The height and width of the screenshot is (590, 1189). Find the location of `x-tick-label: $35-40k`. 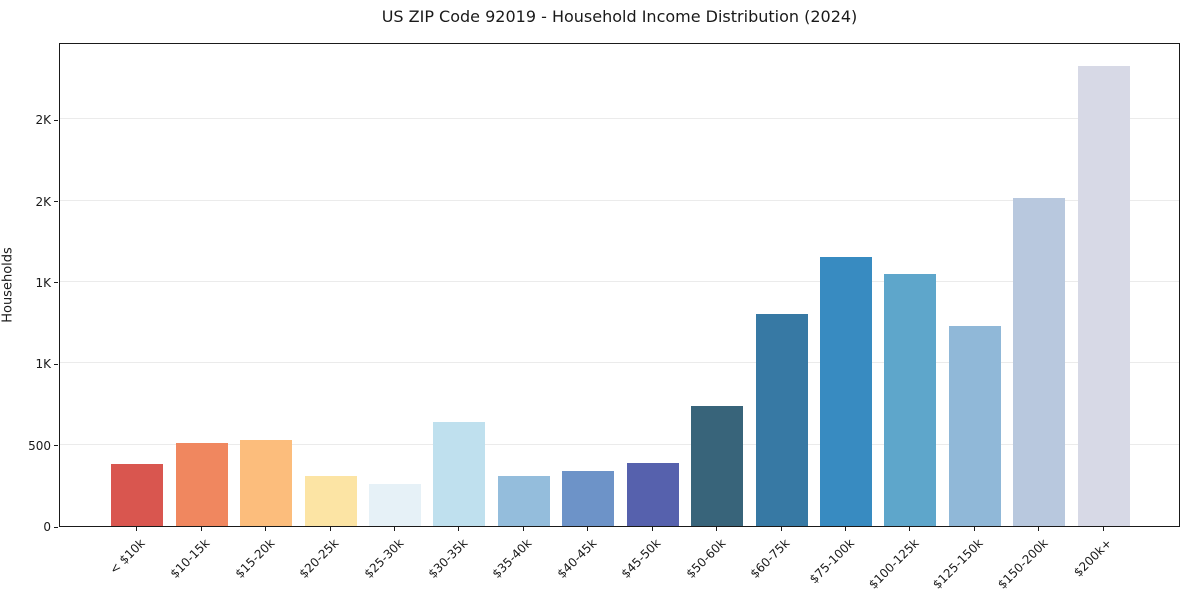

x-tick-label: $35-40k is located at coordinates (512, 558).